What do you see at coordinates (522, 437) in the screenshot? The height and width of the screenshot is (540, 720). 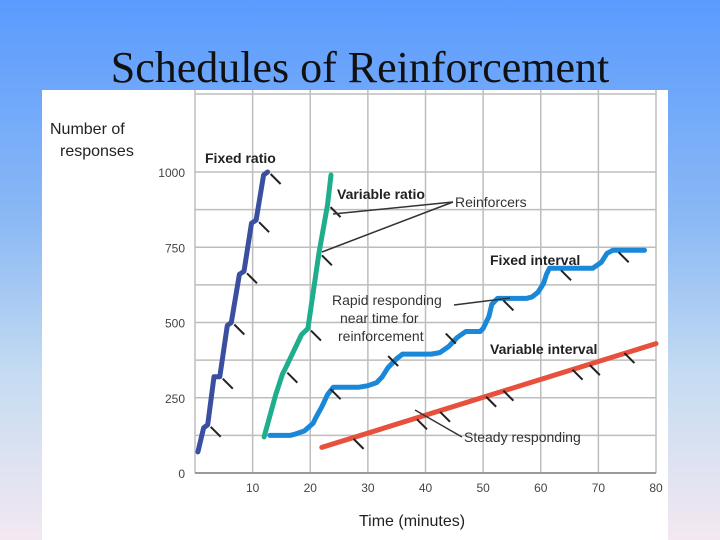 I see `annotation-steady-responding: Steady responding` at bounding box center [522, 437].